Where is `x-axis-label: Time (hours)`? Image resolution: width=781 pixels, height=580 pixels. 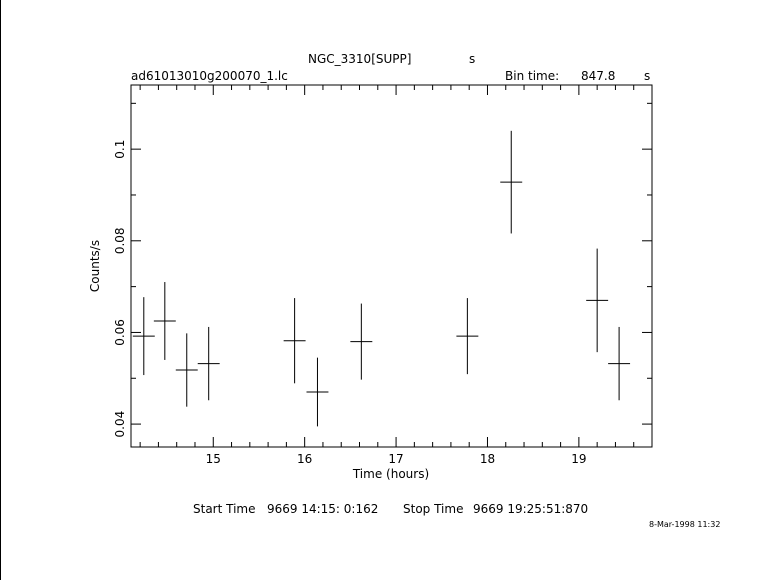
x-axis-label: Time (hours) is located at coordinates (390, 474).